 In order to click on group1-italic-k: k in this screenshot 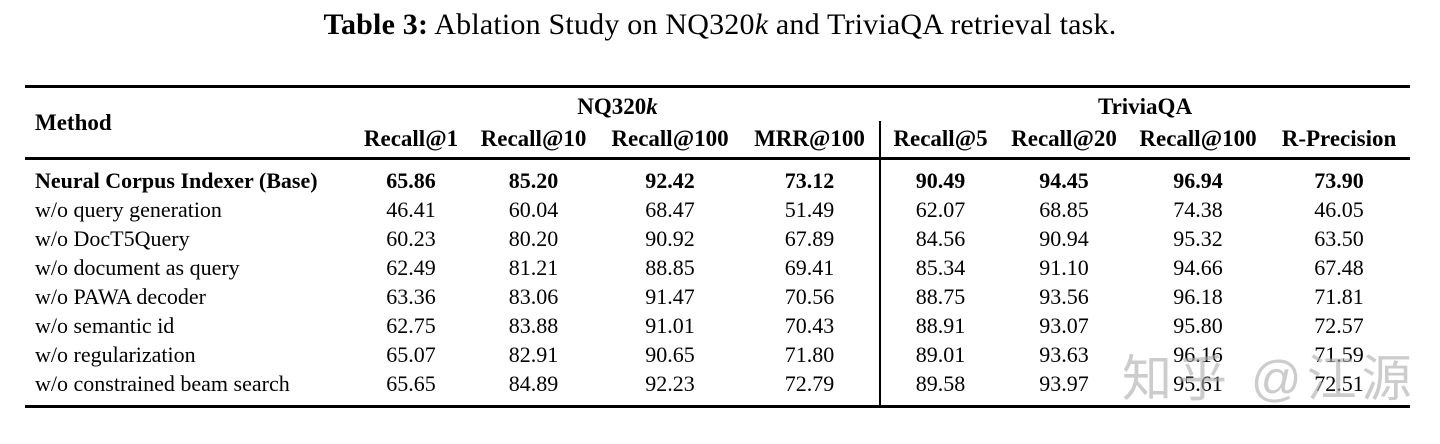, I will do `click(652, 106)`.